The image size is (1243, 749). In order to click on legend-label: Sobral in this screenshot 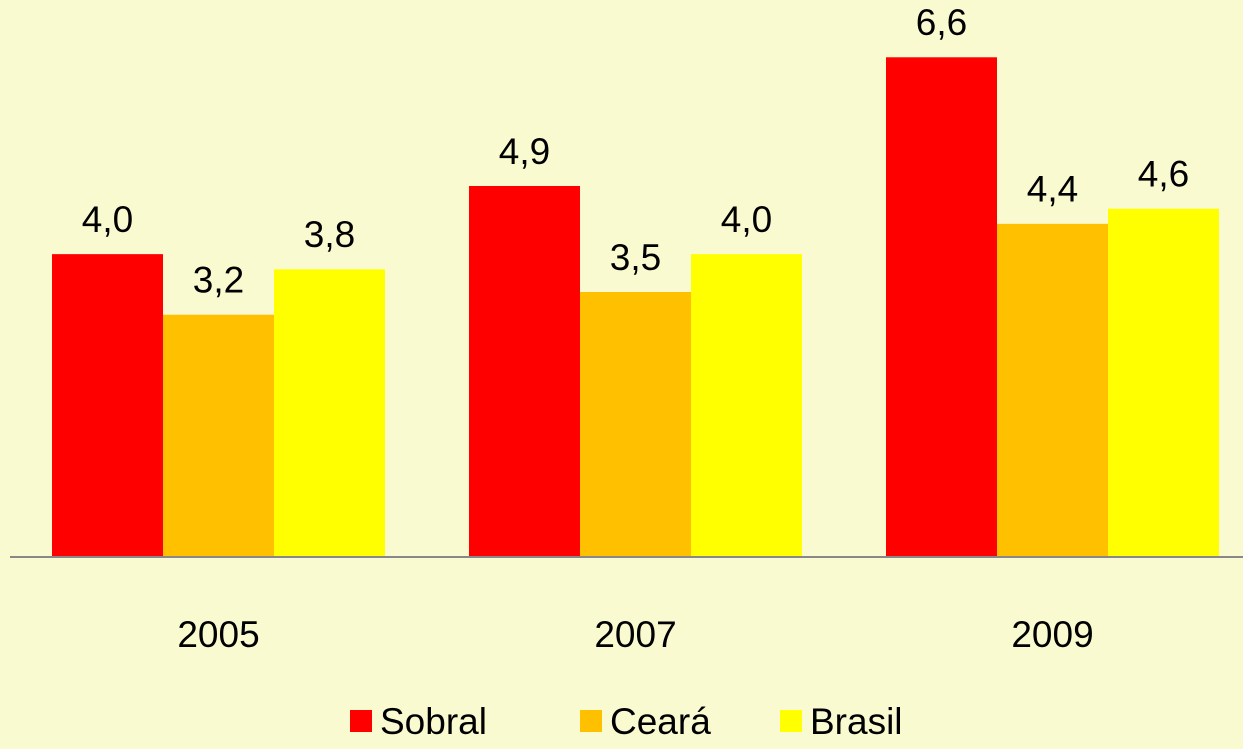, I will do `click(433, 721)`.